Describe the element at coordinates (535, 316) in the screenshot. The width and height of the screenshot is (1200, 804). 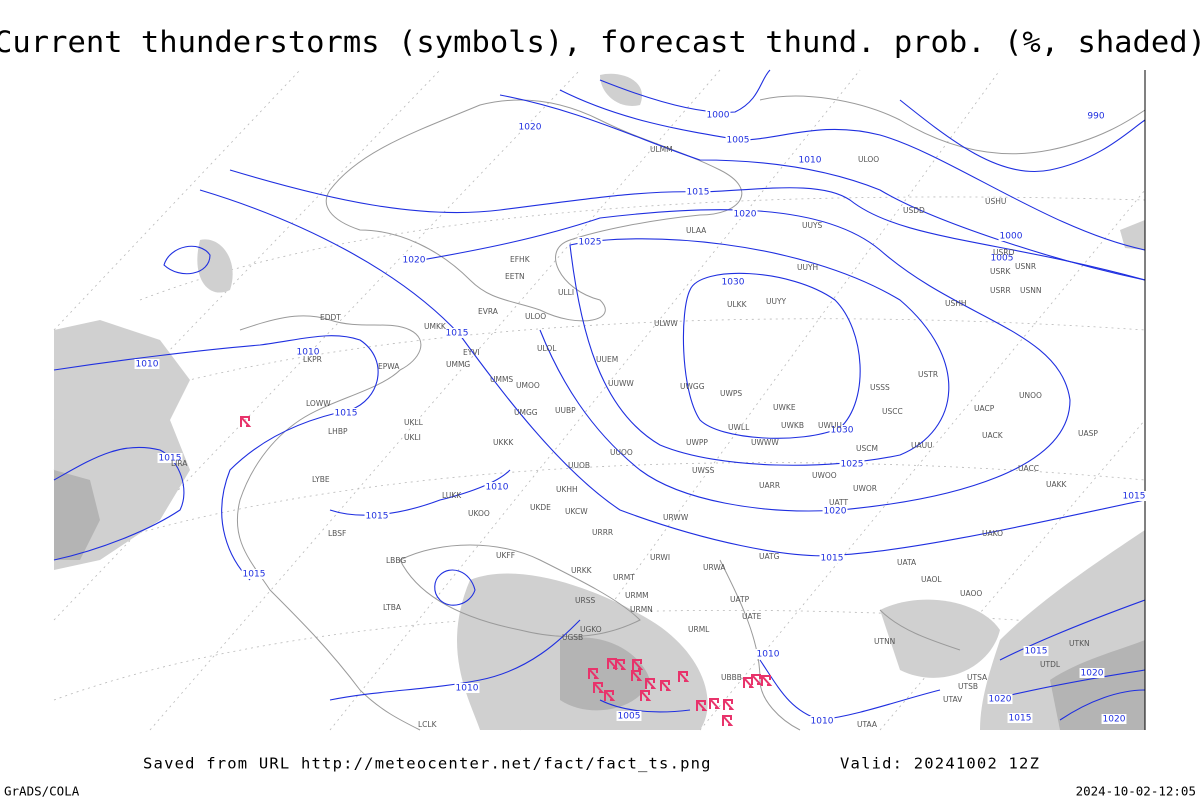
I see `station-label: ULOO` at that location.